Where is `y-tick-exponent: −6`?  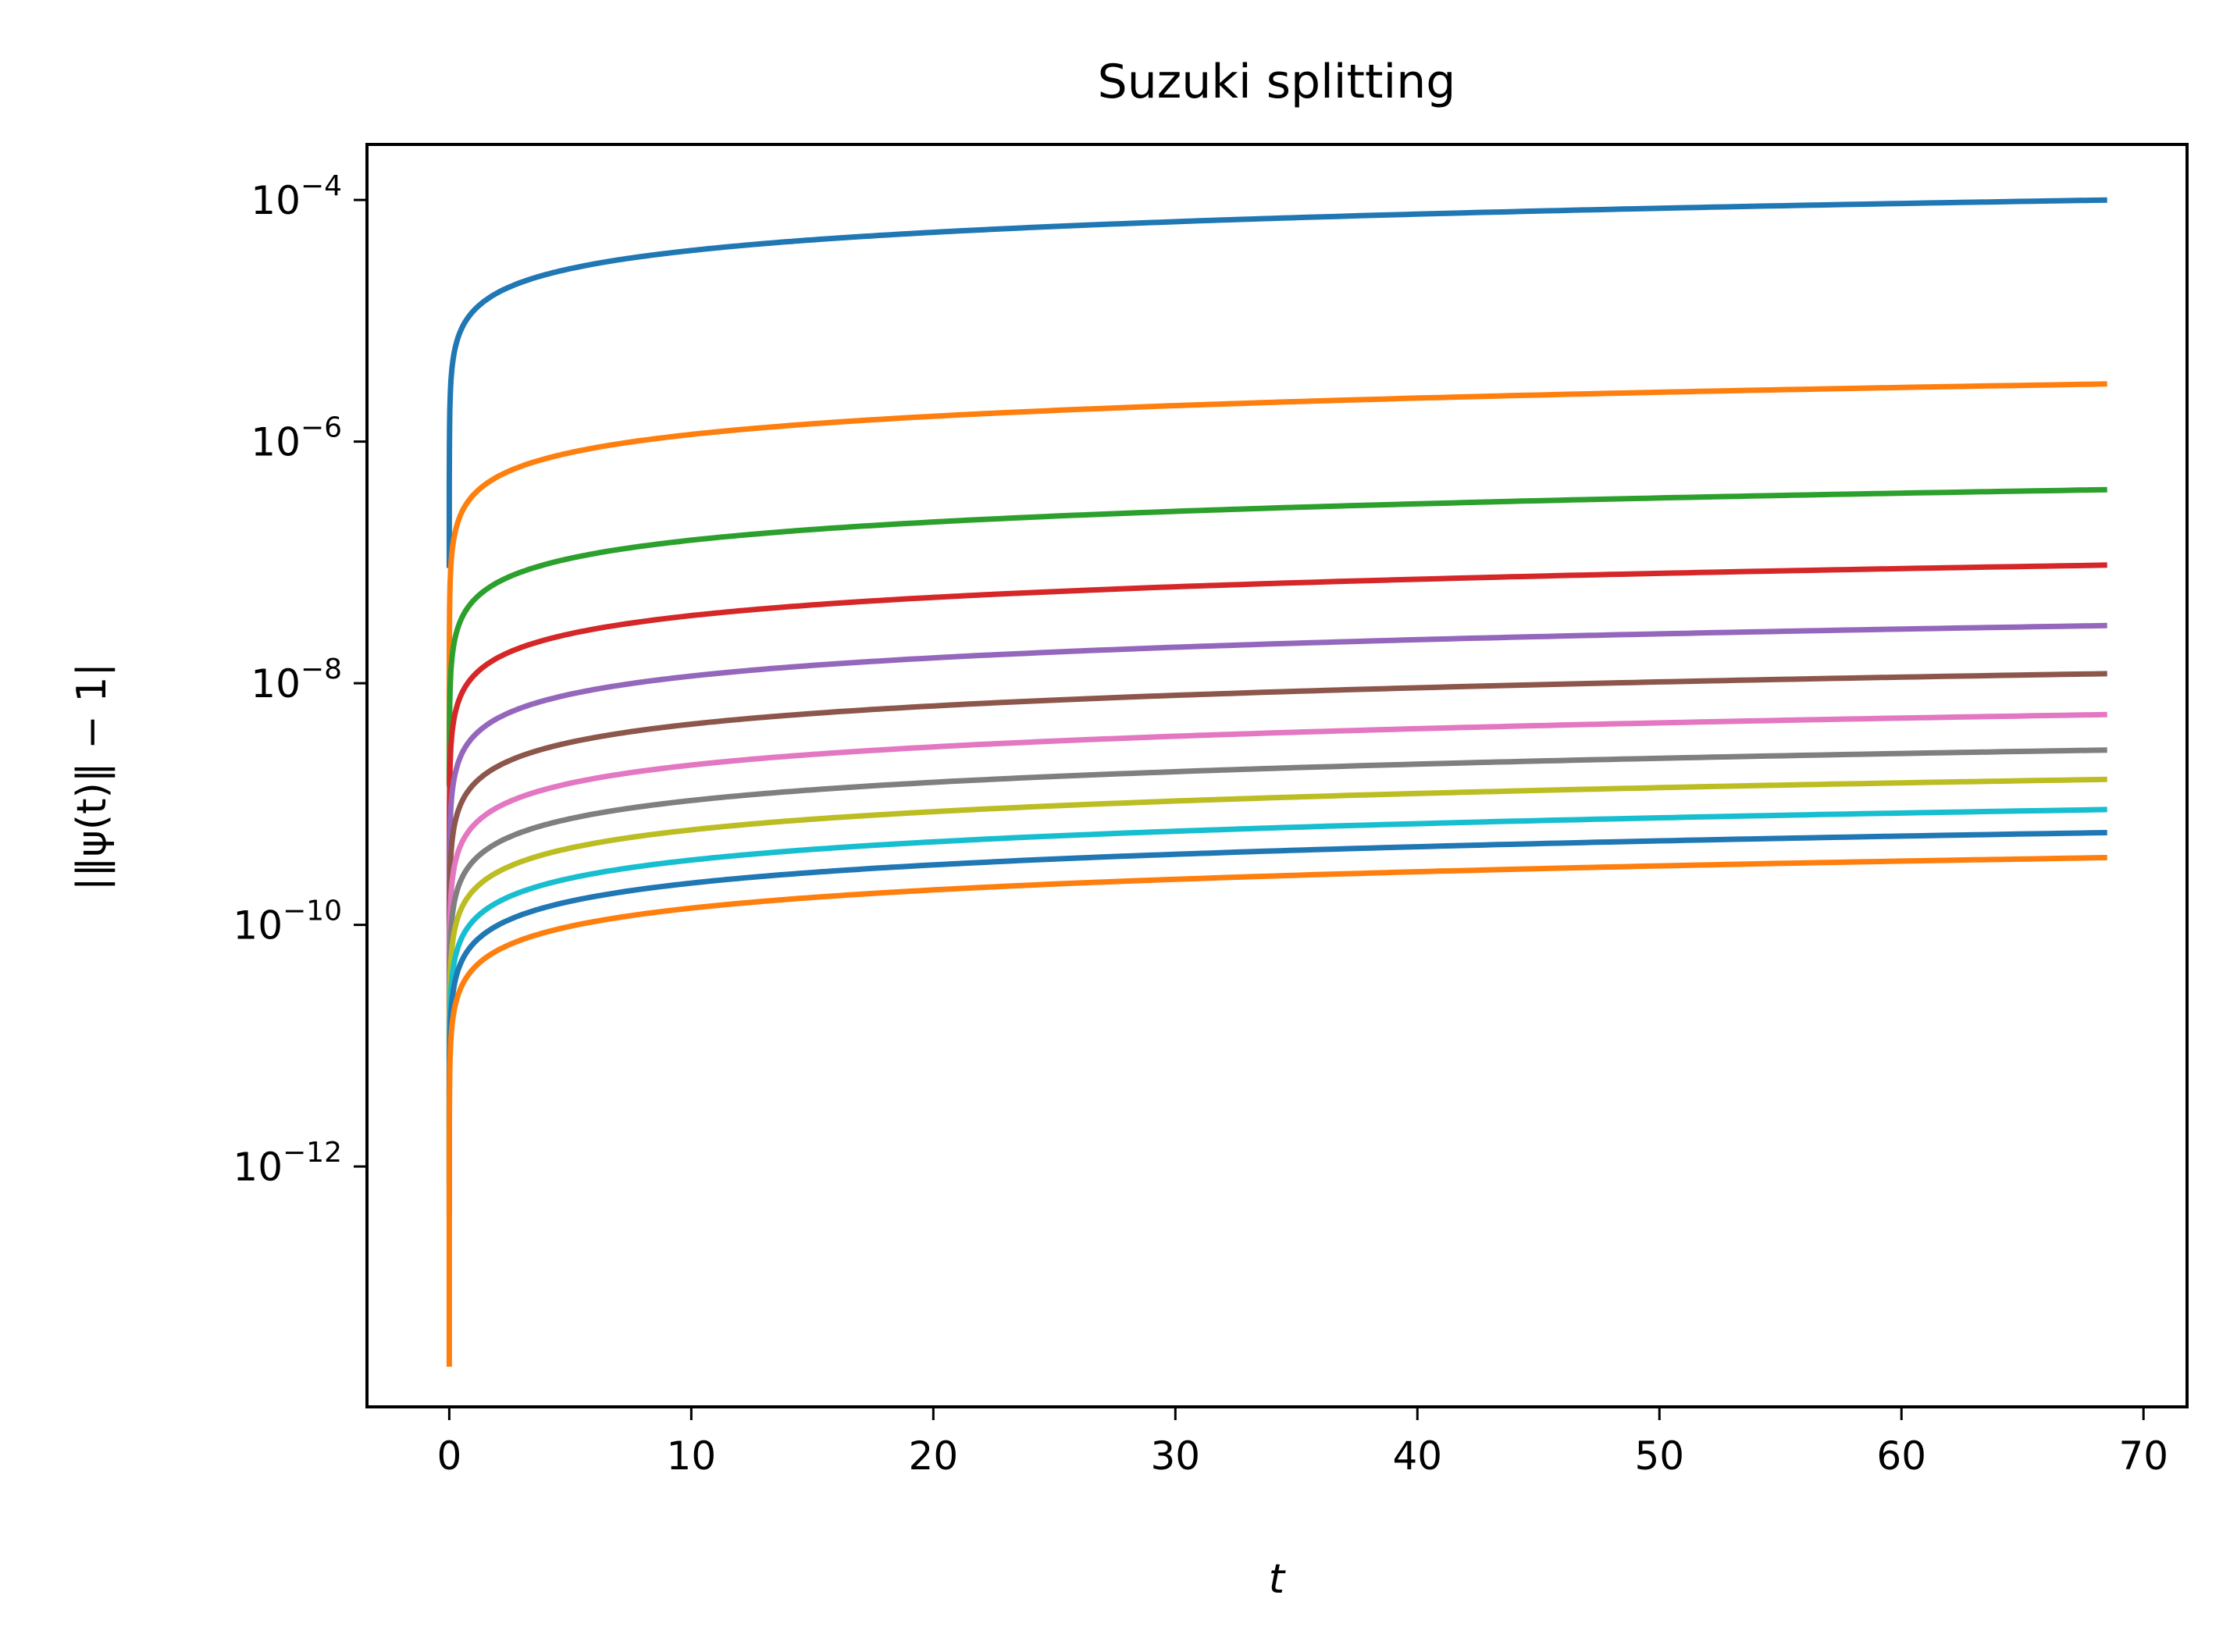
y-tick-exponent: −6 is located at coordinates (321, 428).